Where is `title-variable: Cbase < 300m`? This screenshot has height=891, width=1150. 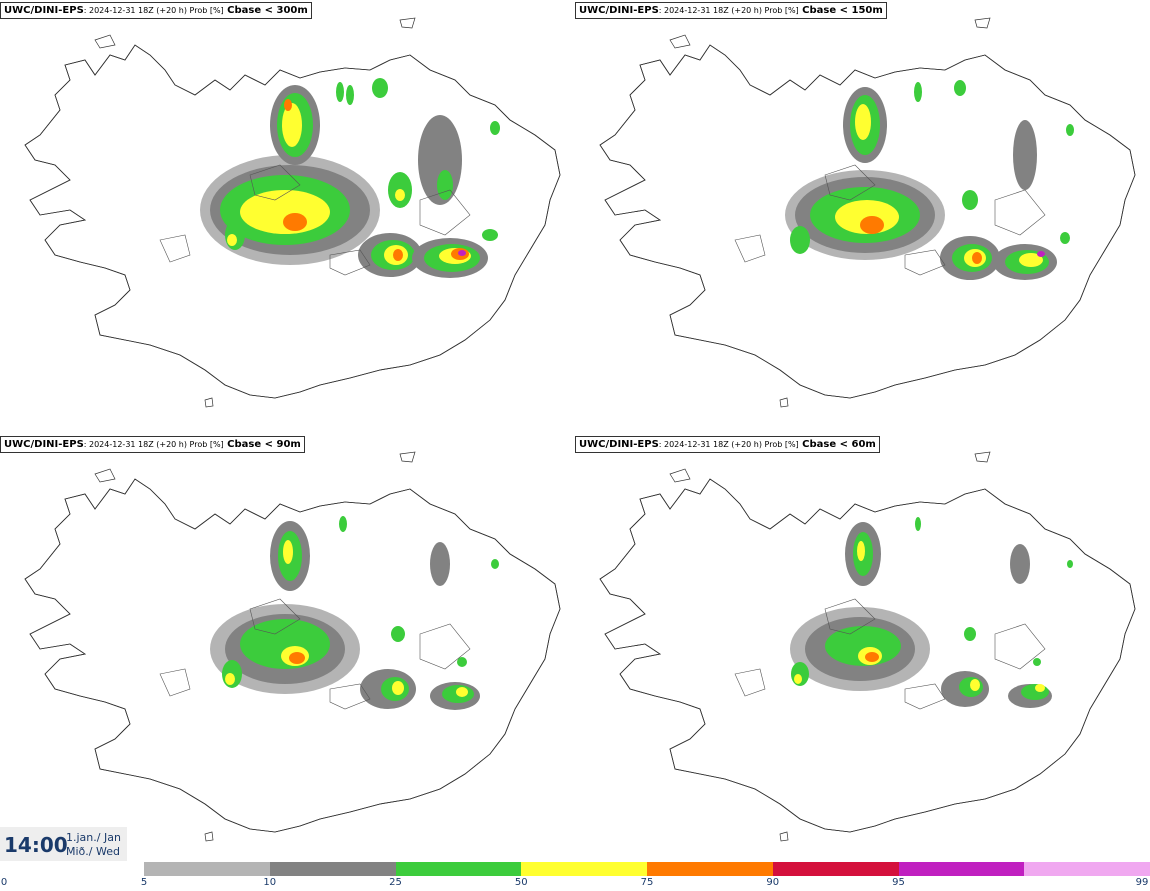 title-variable: Cbase < 300m is located at coordinates (265, 10).